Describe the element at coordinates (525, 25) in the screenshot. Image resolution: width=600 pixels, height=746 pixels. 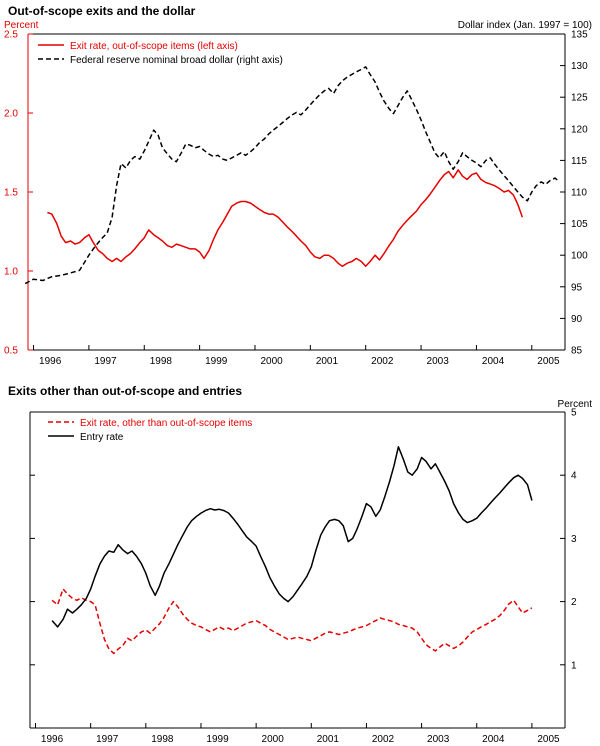
I see `right-axis-unit-label: Dollar index (Jan. 1997 = 100)` at that location.